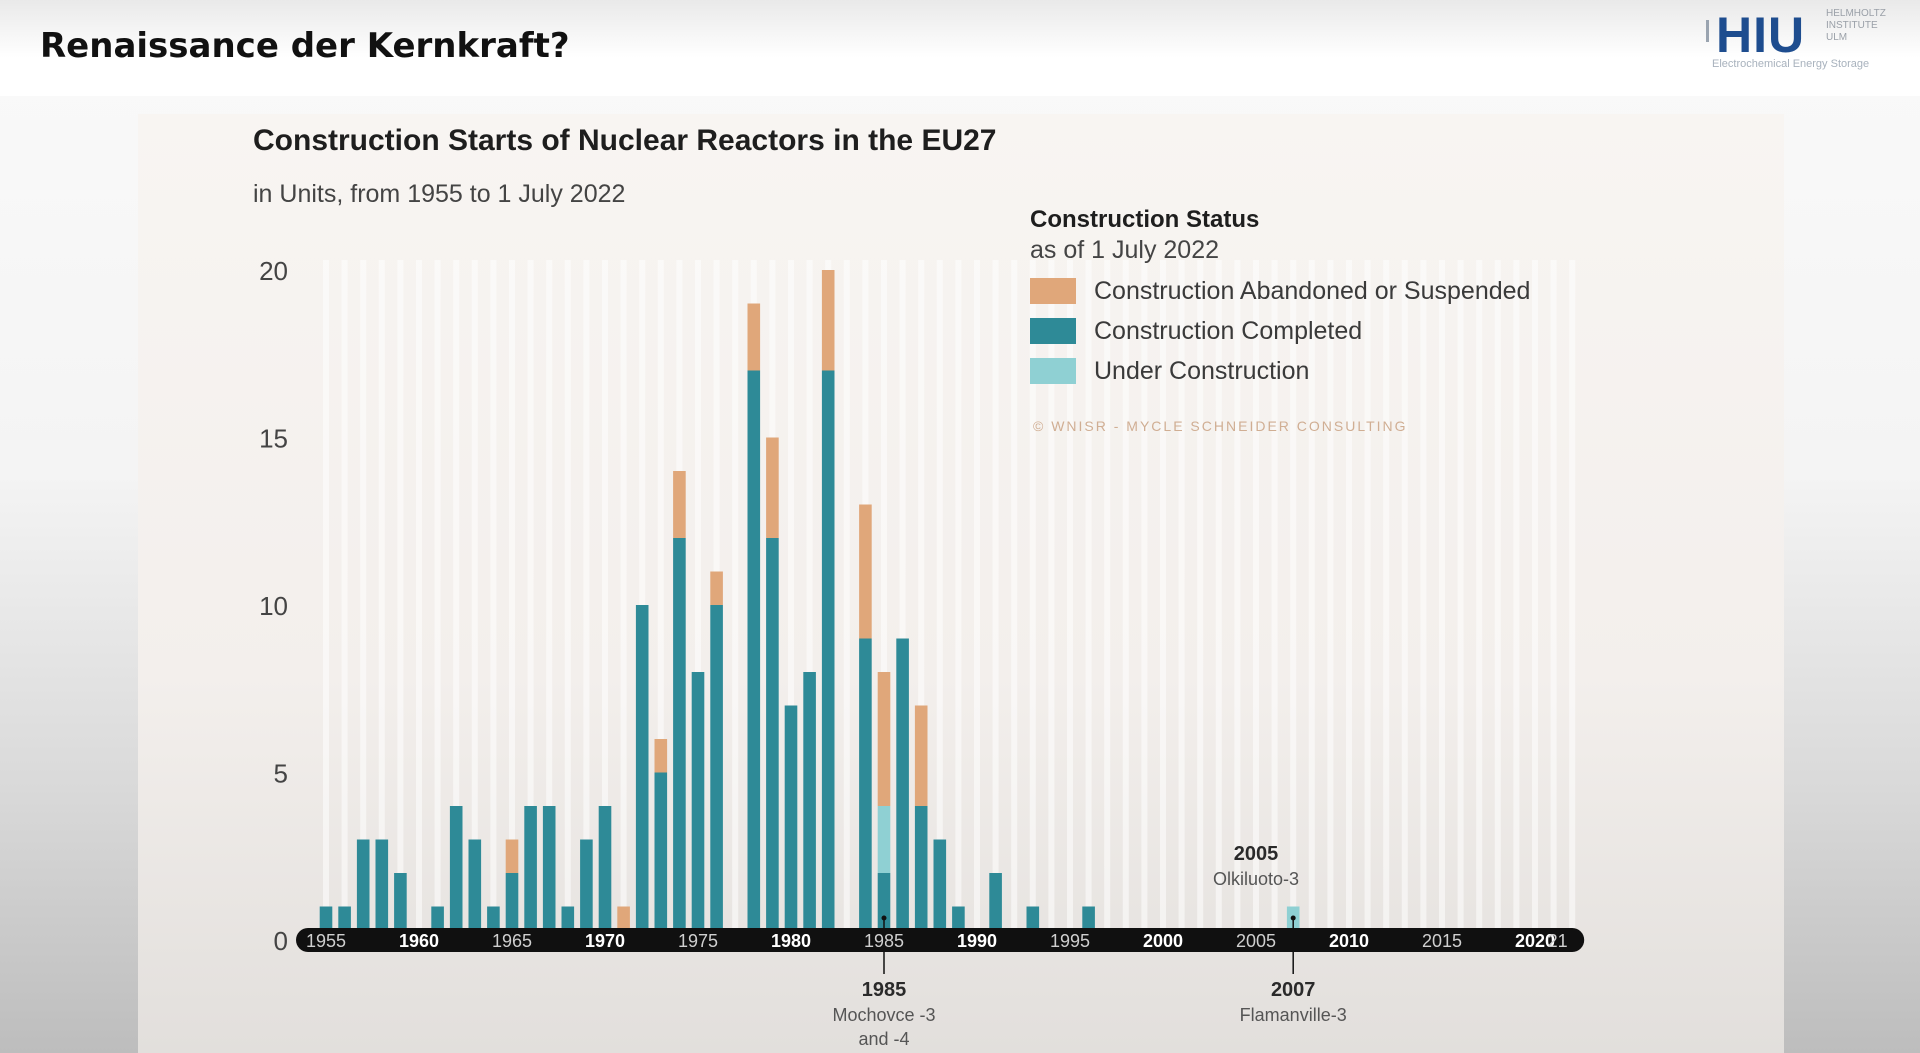 The width and height of the screenshot is (1920, 1053). Describe the element at coordinates (1053, 371) in the screenshot. I see `legend-swatch-under-construction` at that location.